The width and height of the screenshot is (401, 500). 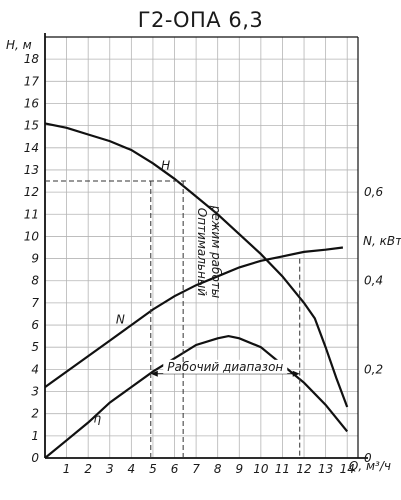 I want to click on optimal-label-line1: Оптимальный, so click(x=202, y=252).